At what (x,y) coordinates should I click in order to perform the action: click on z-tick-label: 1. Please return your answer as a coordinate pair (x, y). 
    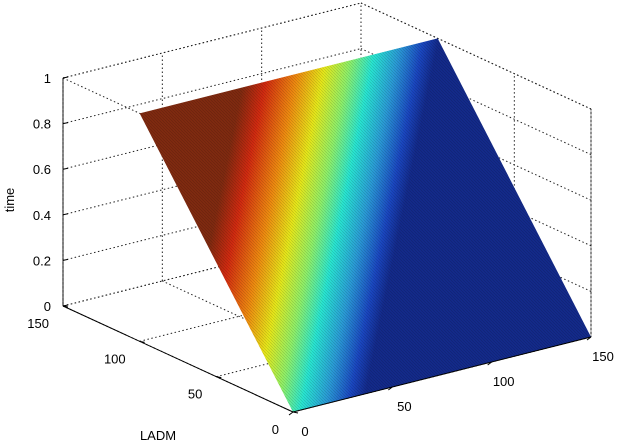
    Looking at the image, I should click on (47, 78).